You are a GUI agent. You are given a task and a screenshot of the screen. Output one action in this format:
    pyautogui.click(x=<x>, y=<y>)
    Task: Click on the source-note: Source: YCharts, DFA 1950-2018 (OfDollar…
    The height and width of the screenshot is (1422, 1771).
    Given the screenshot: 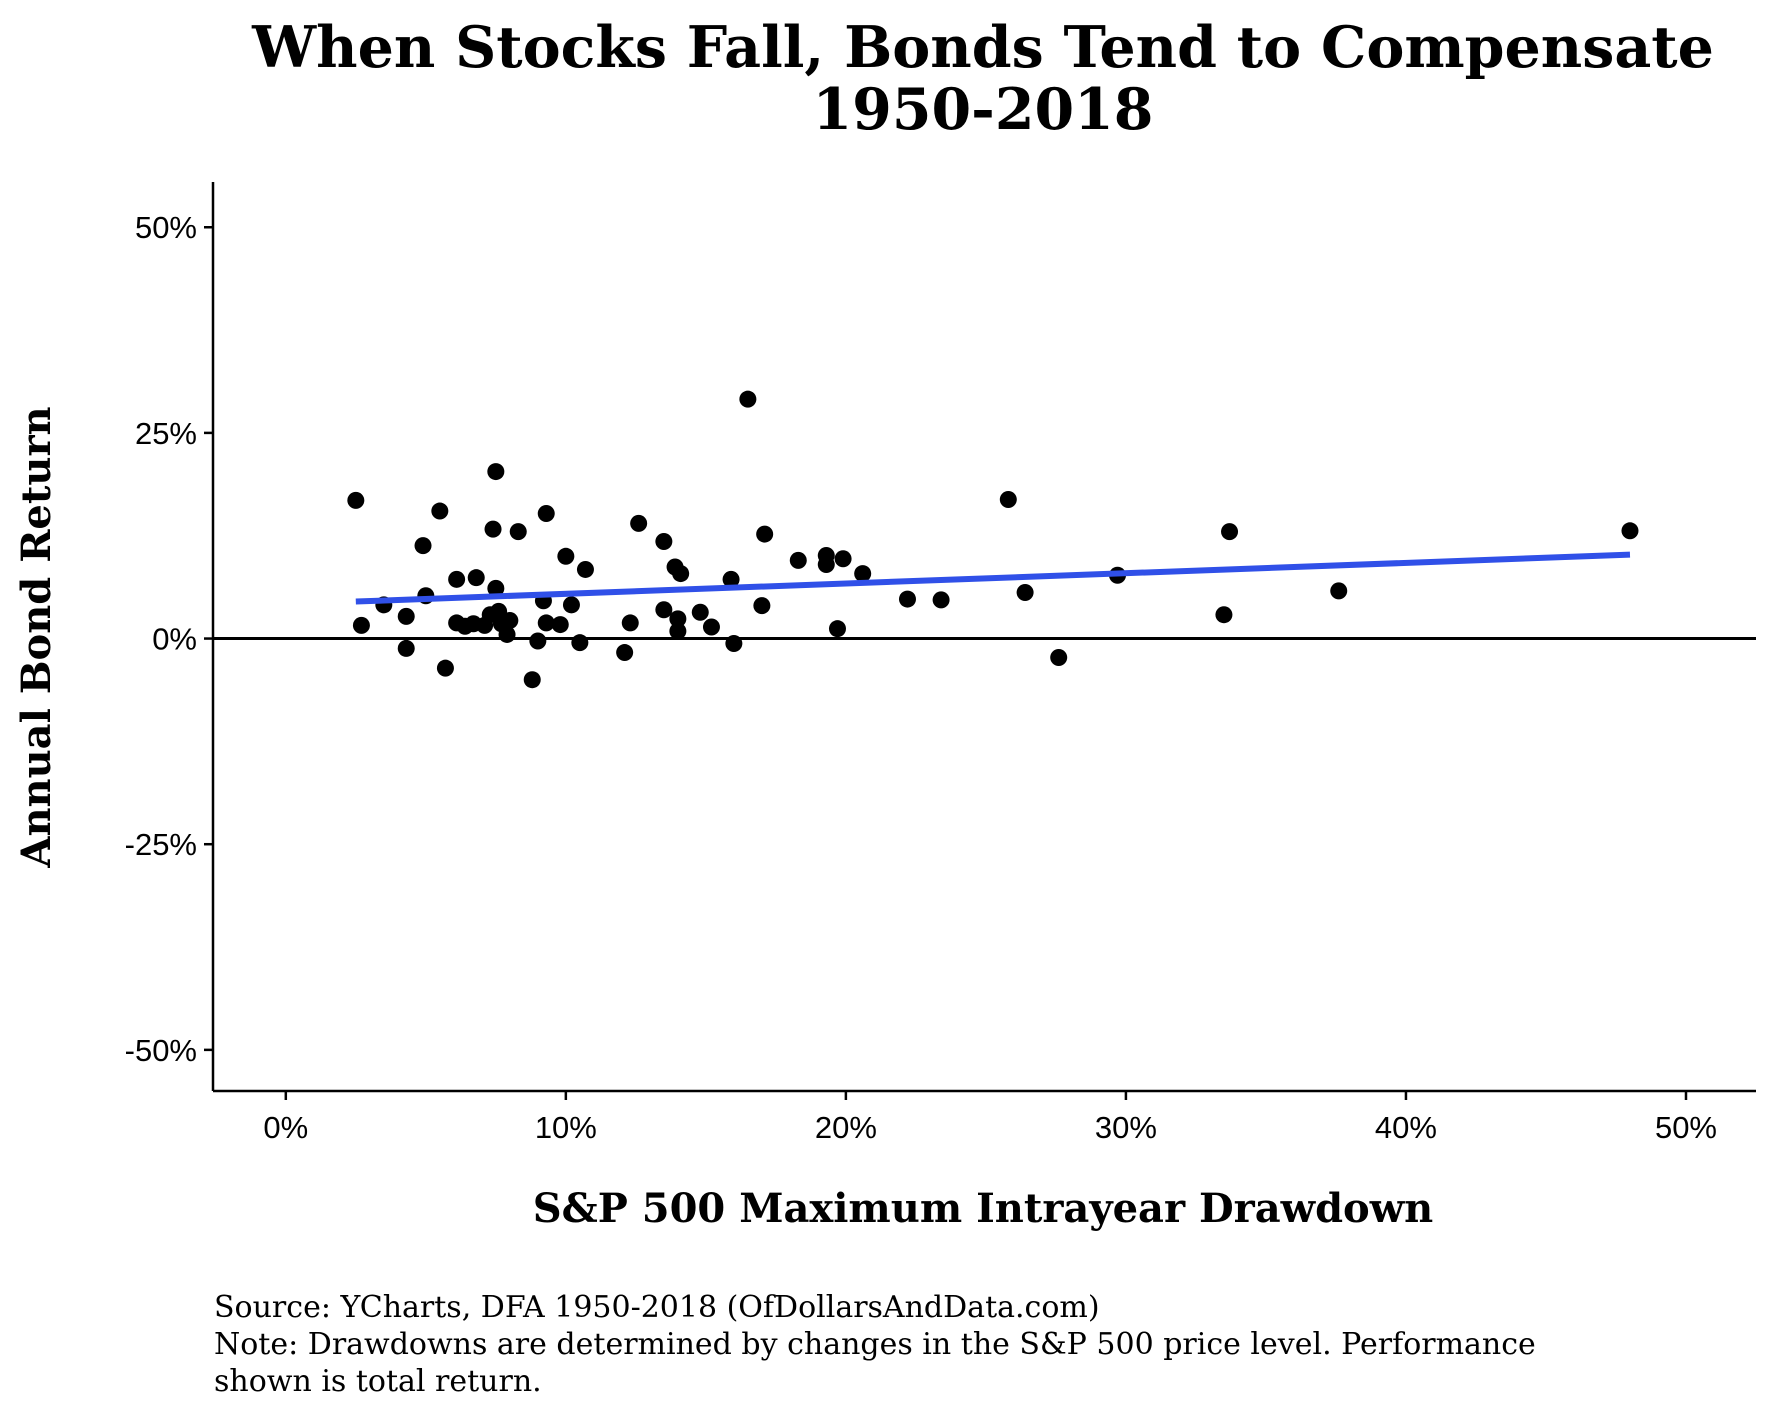 What is the action you would take?
    pyautogui.click(x=657, y=1307)
    